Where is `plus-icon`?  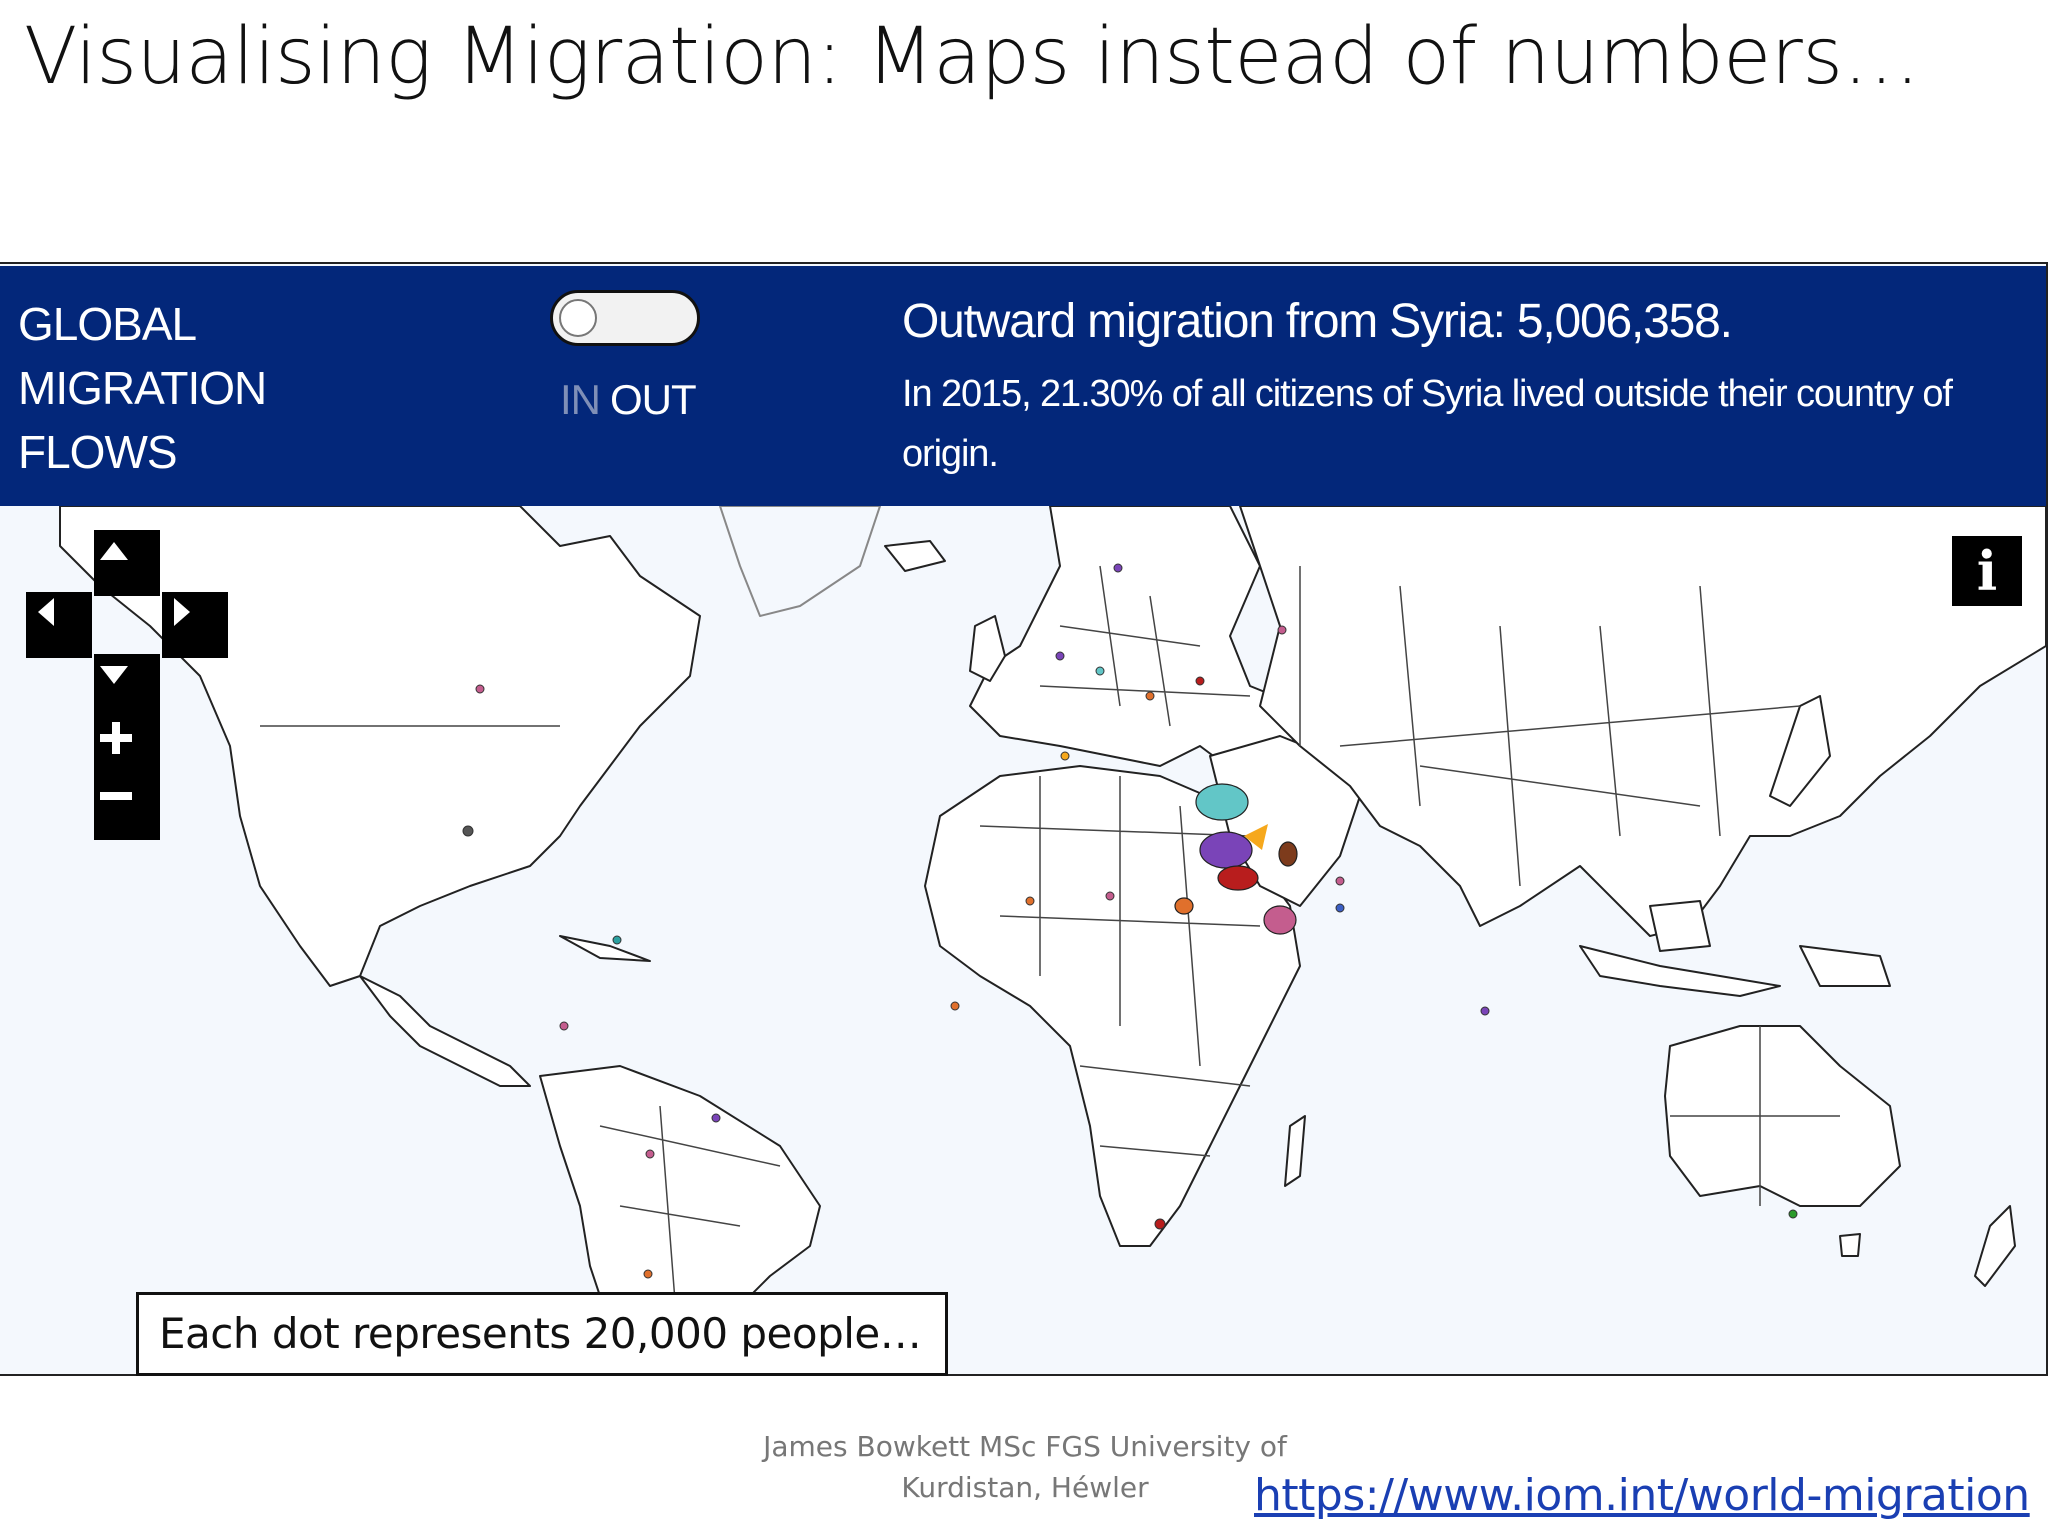 plus-icon is located at coordinates (116, 738).